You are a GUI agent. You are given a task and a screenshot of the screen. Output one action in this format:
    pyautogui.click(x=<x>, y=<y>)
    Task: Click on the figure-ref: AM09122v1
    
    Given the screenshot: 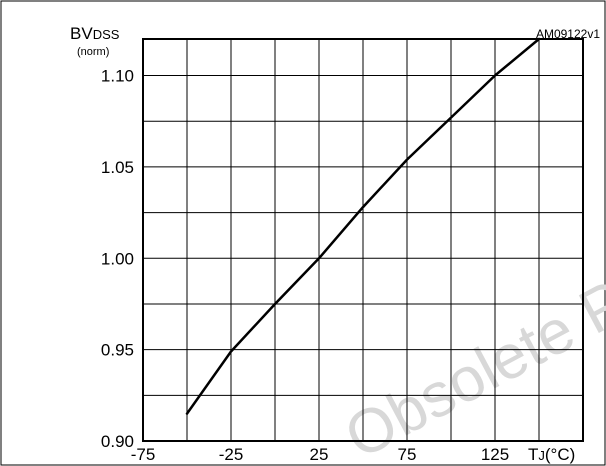 What is the action you would take?
    pyautogui.click(x=568, y=34)
    